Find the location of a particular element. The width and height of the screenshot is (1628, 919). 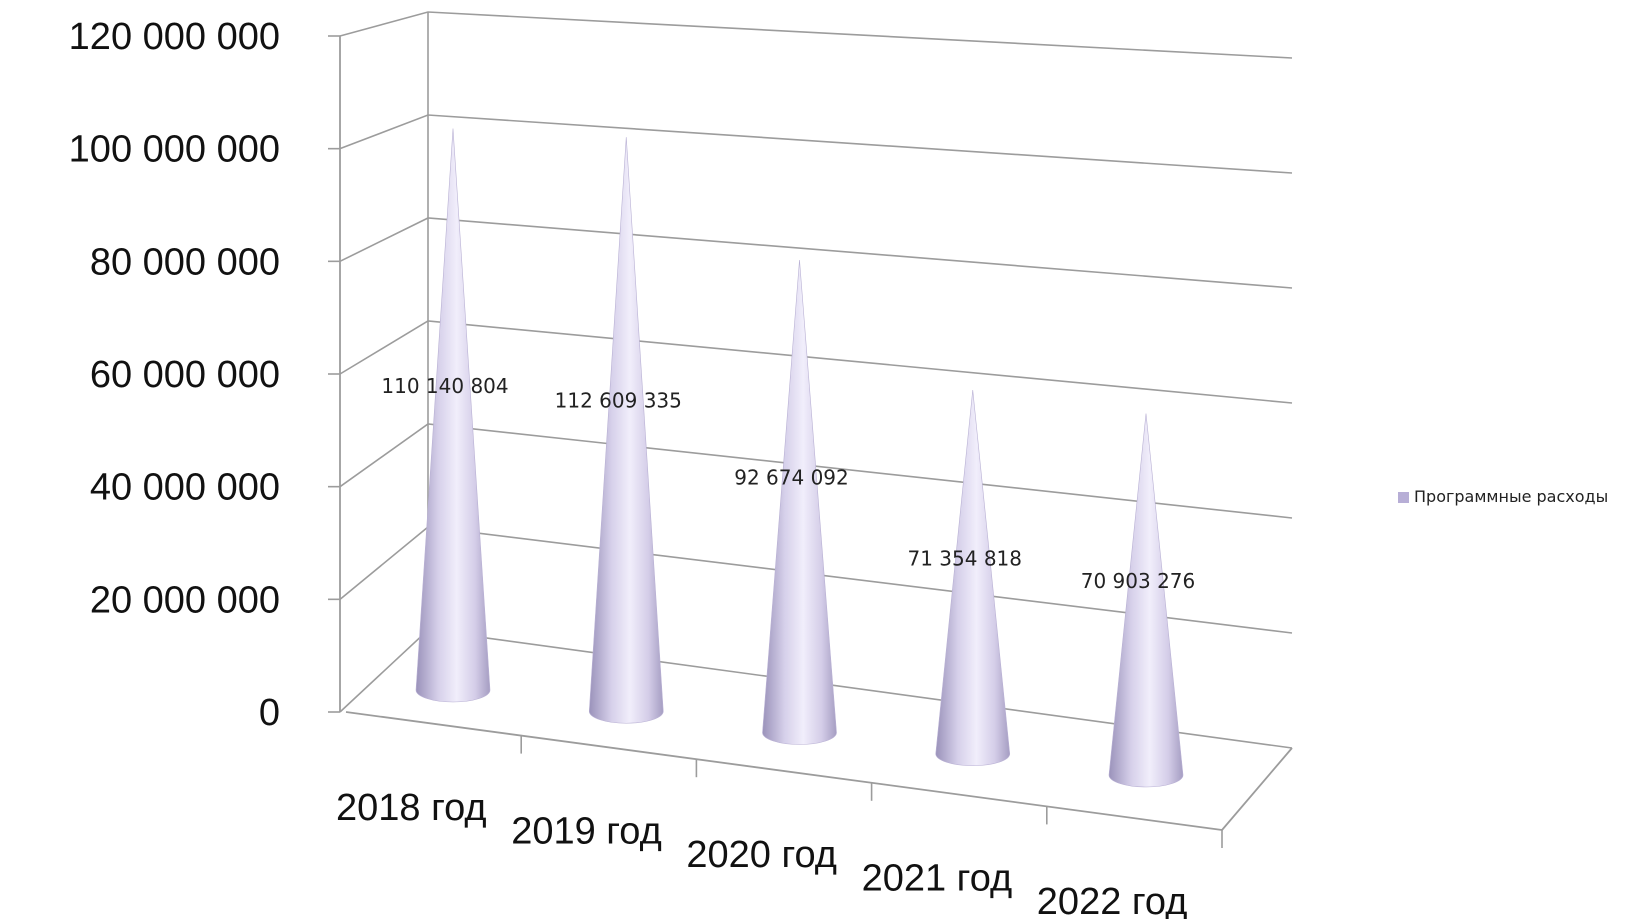

x-tick-label: 2020 год is located at coordinates (761, 855).